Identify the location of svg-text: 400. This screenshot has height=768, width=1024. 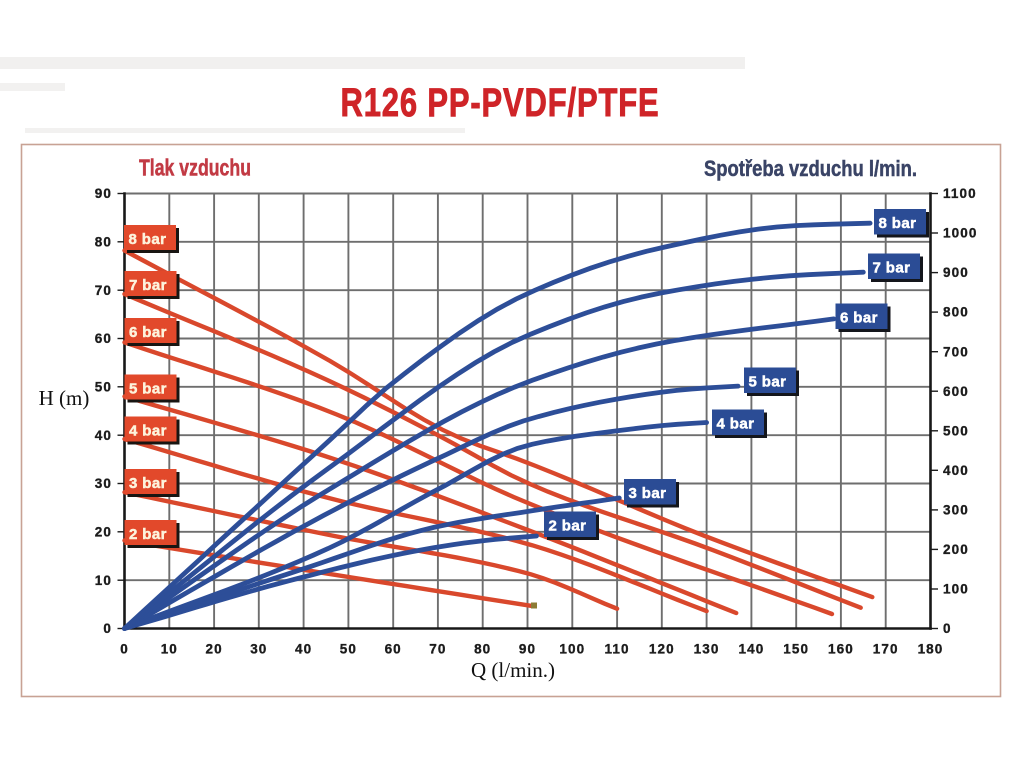
(956, 470).